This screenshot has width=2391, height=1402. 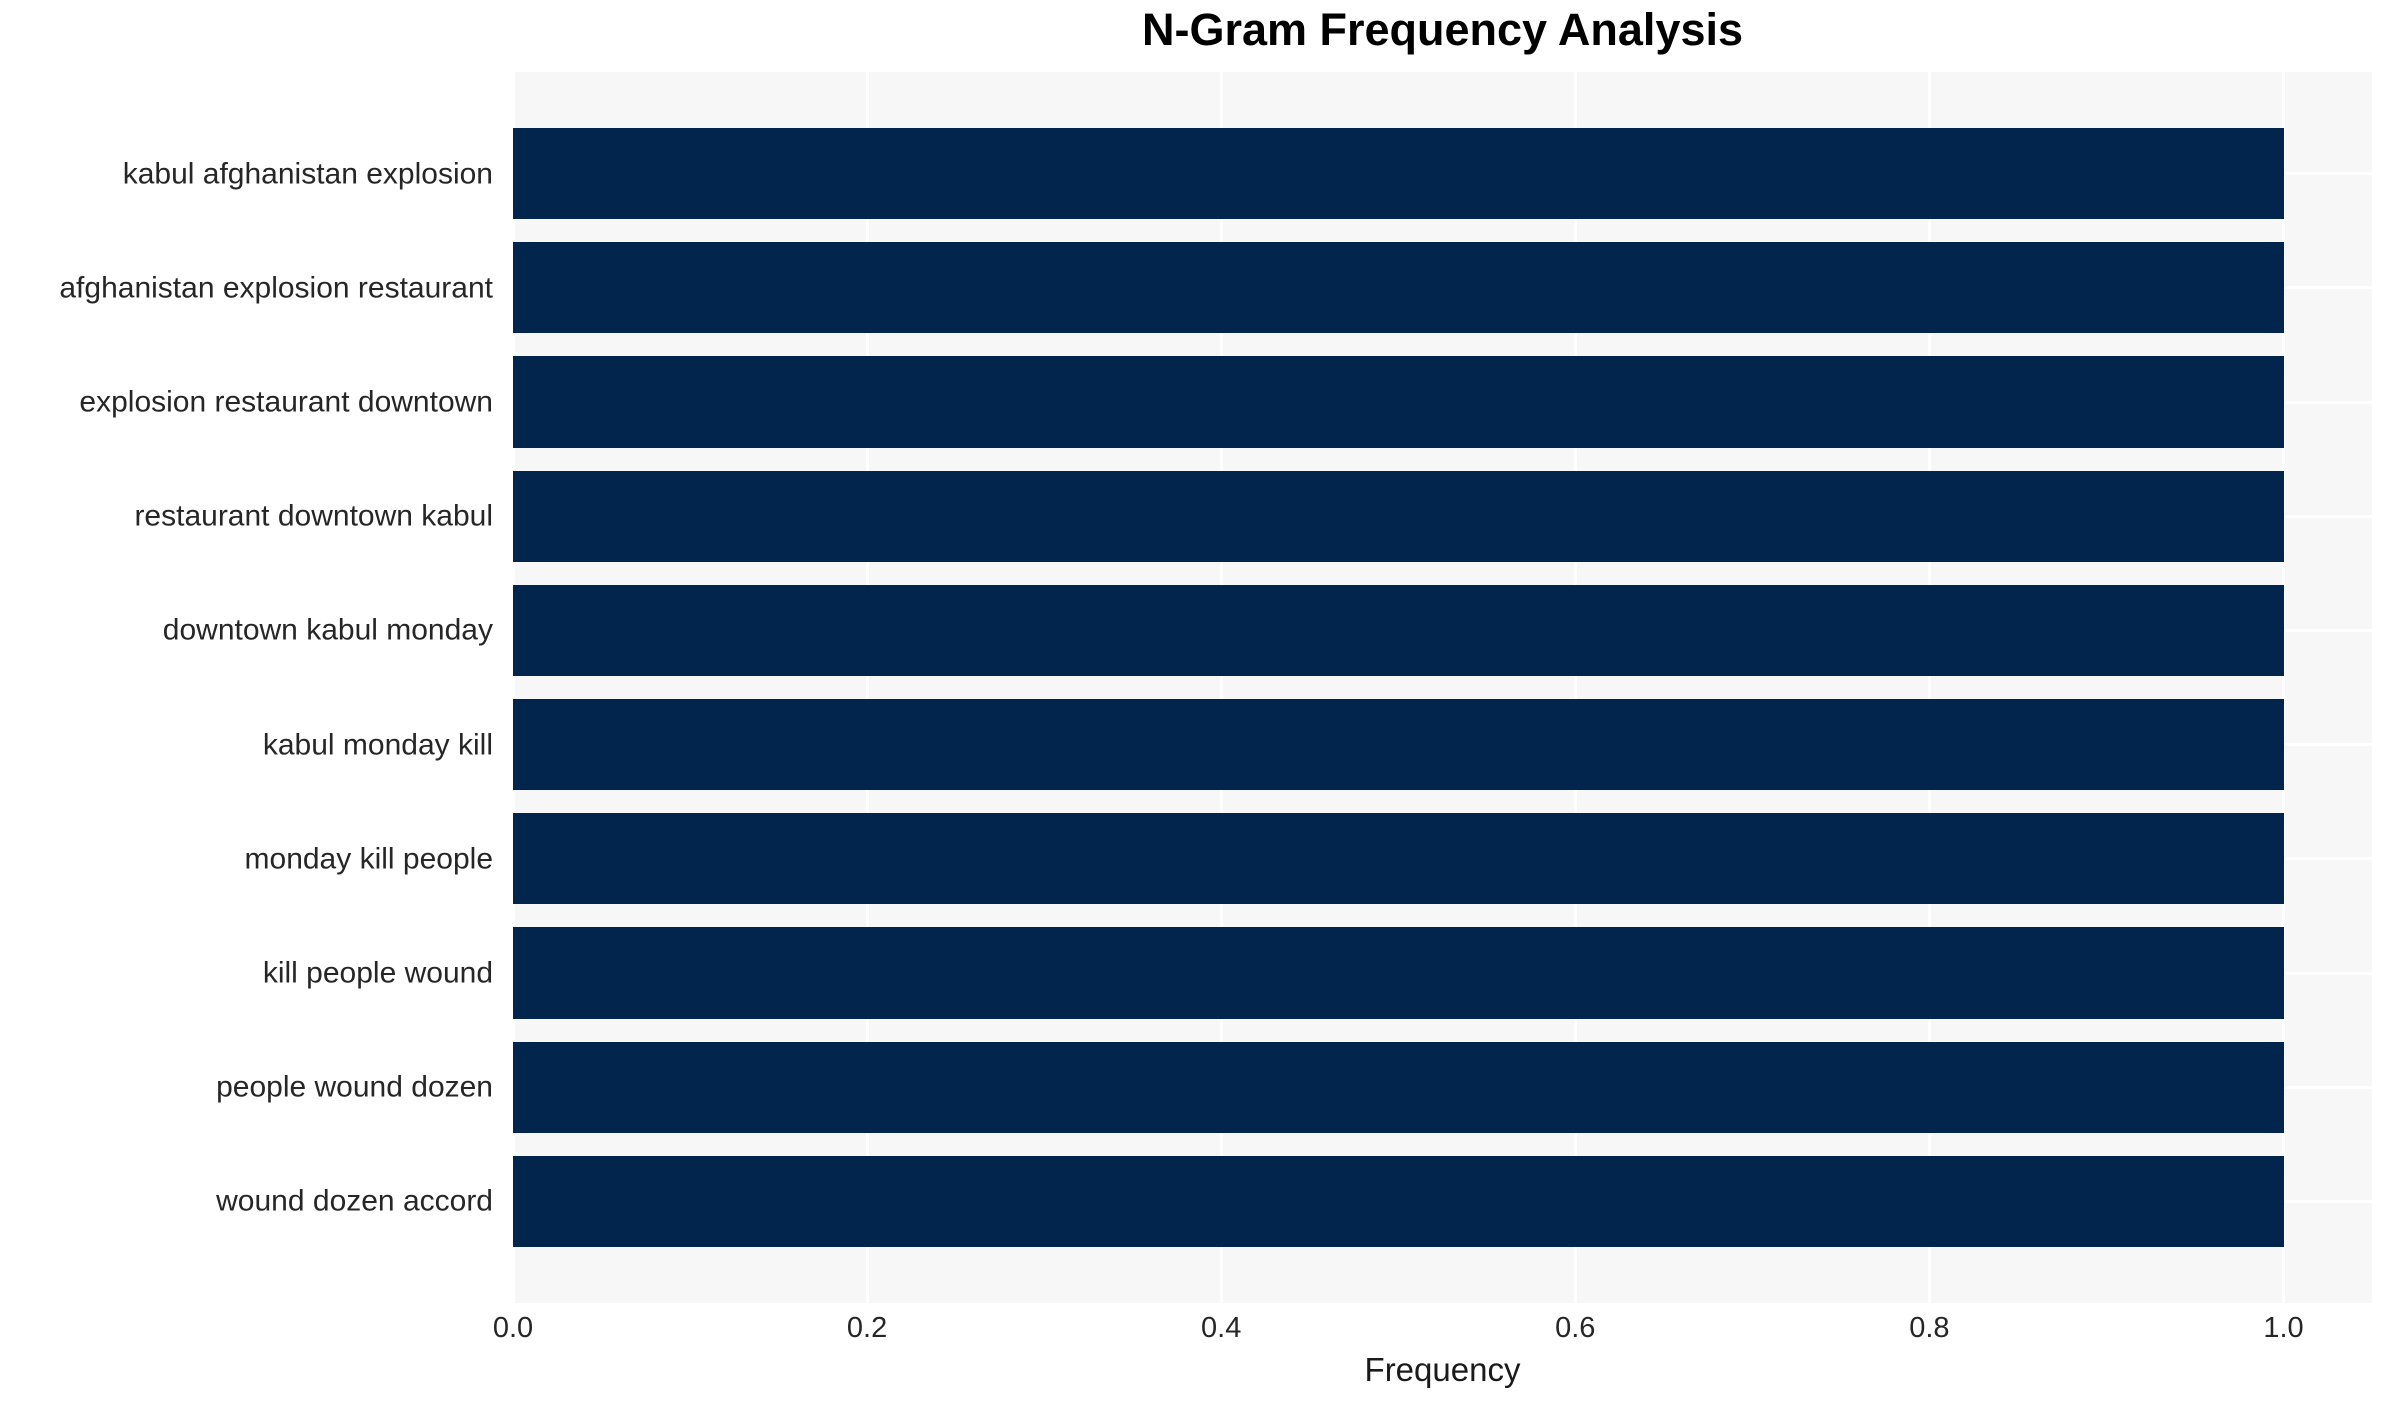 I want to click on x-tick-label: 0.8, so click(x=1929, y=1328).